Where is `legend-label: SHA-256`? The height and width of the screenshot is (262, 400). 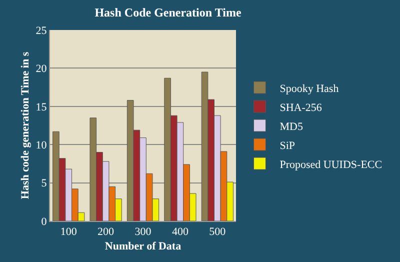 legend-label: SHA-256 is located at coordinates (301, 108).